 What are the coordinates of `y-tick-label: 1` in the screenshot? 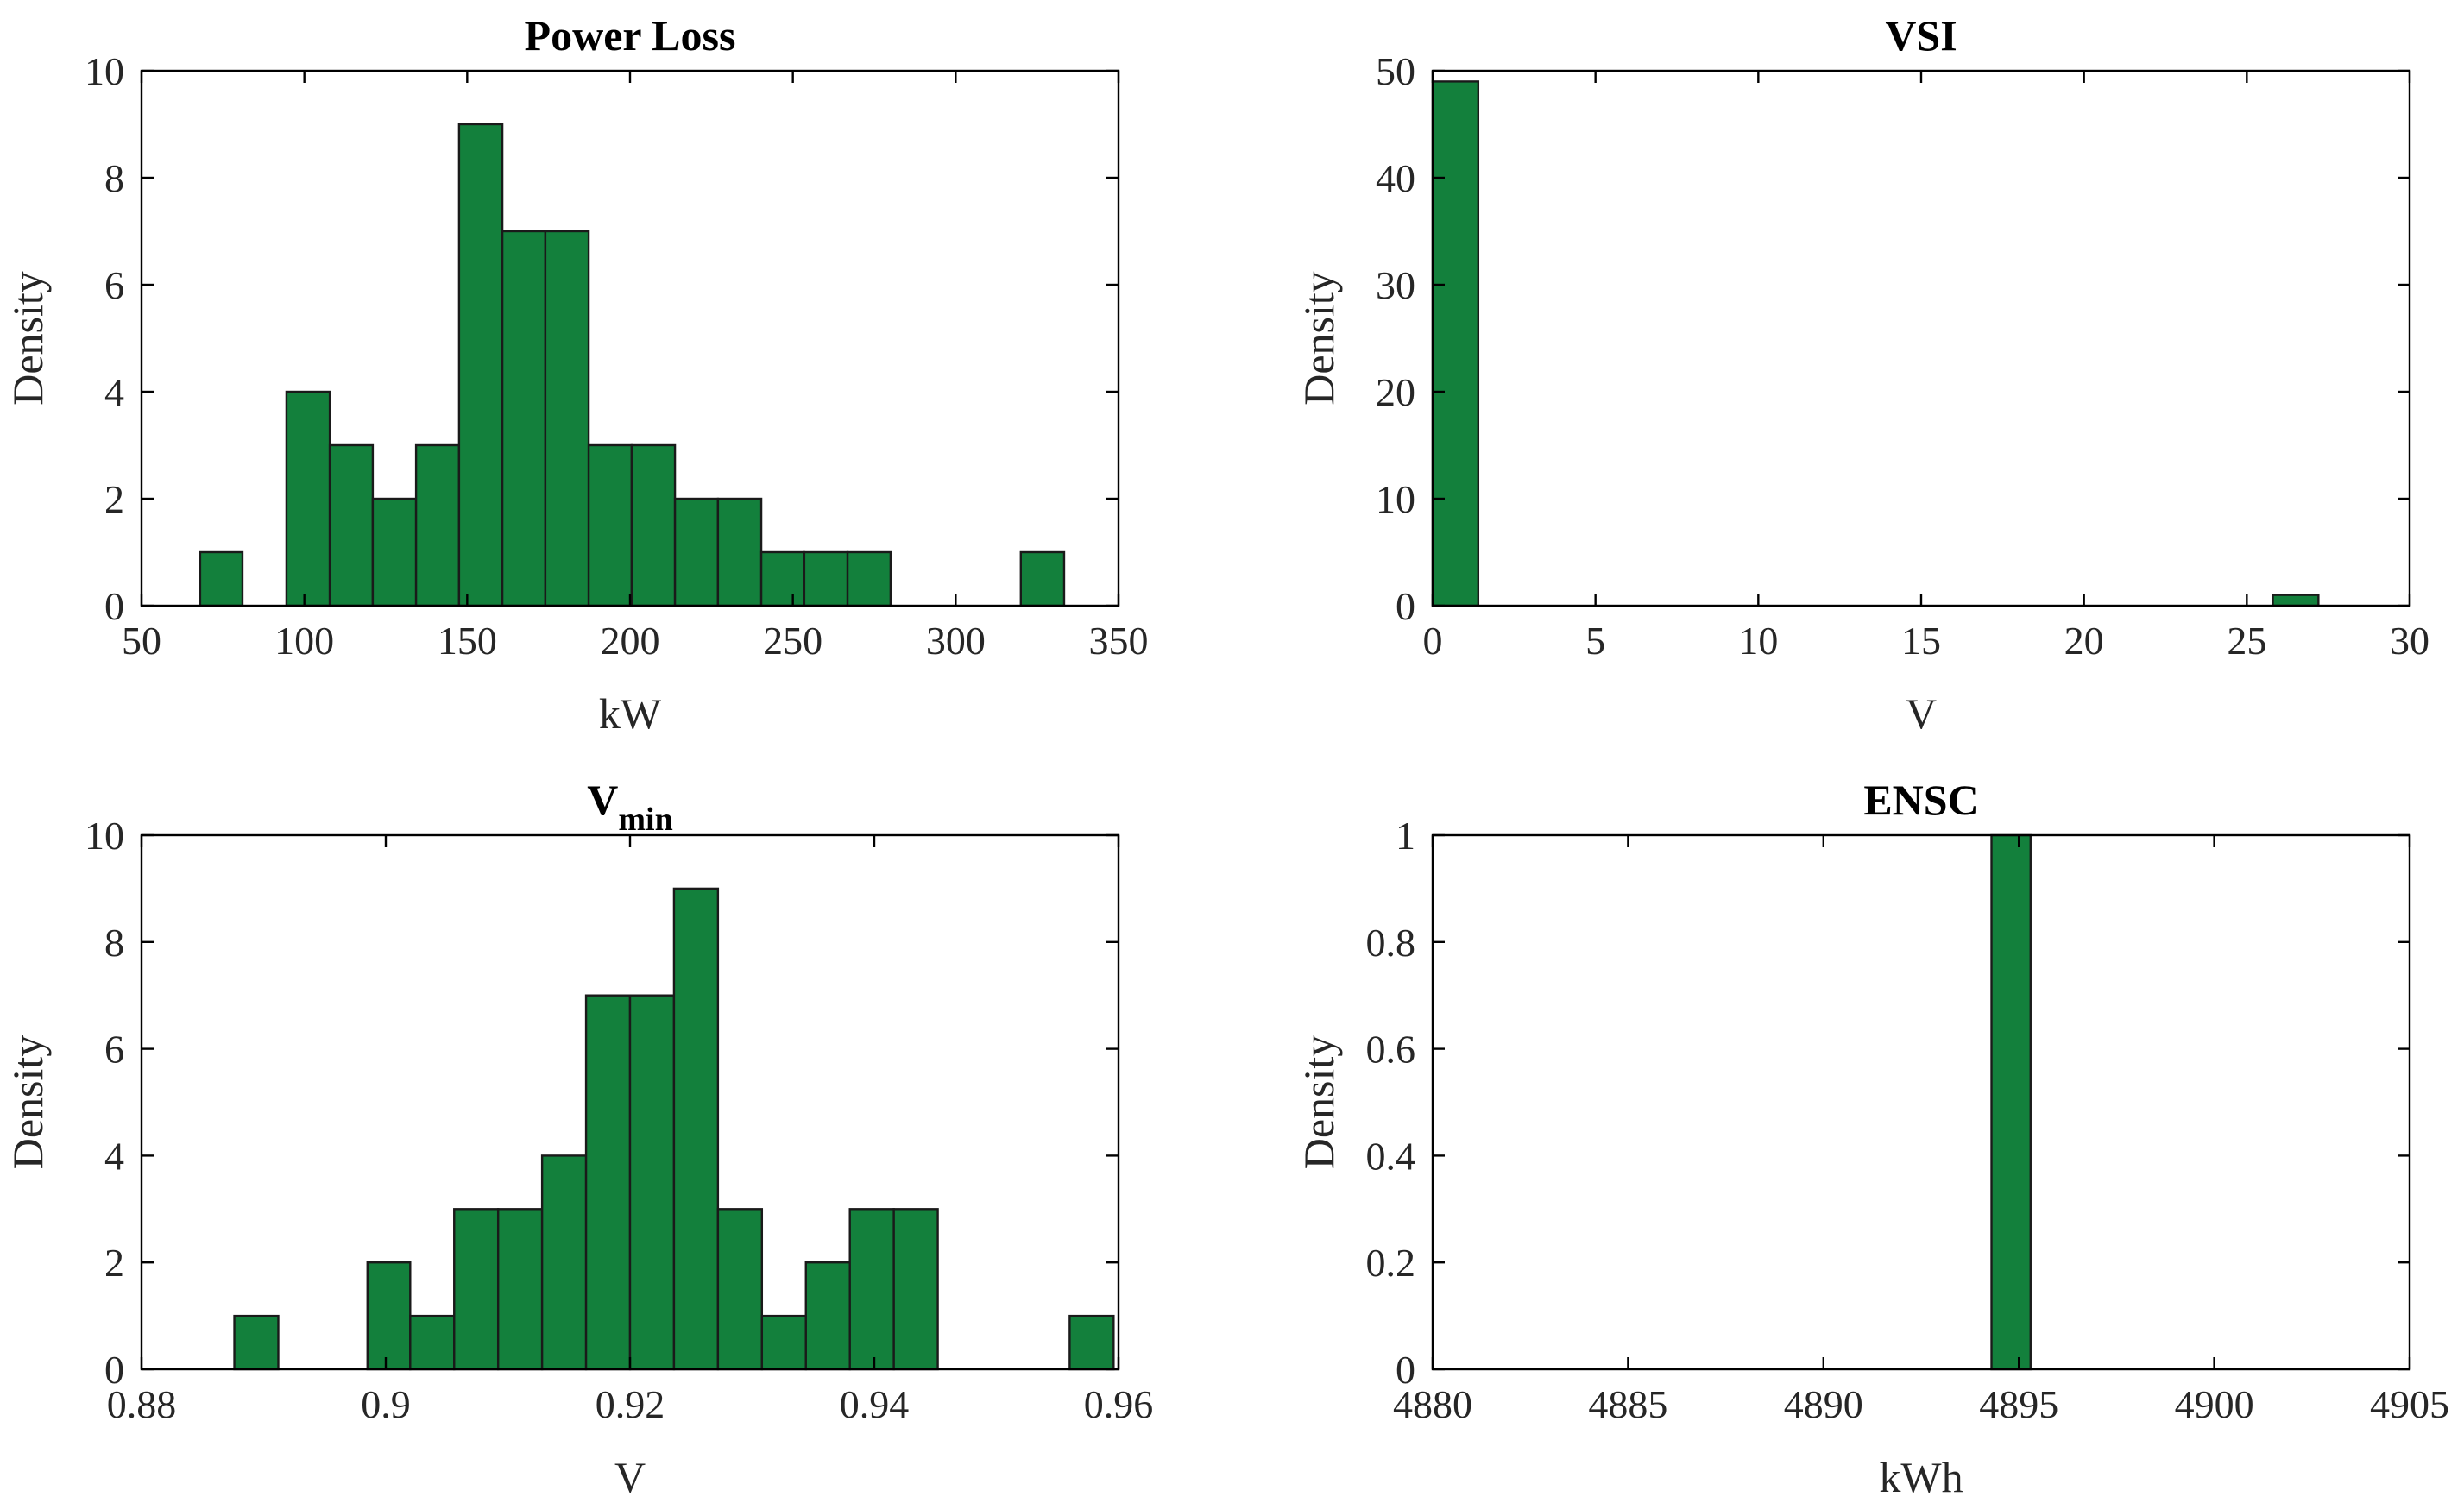 It's located at (1405, 836).